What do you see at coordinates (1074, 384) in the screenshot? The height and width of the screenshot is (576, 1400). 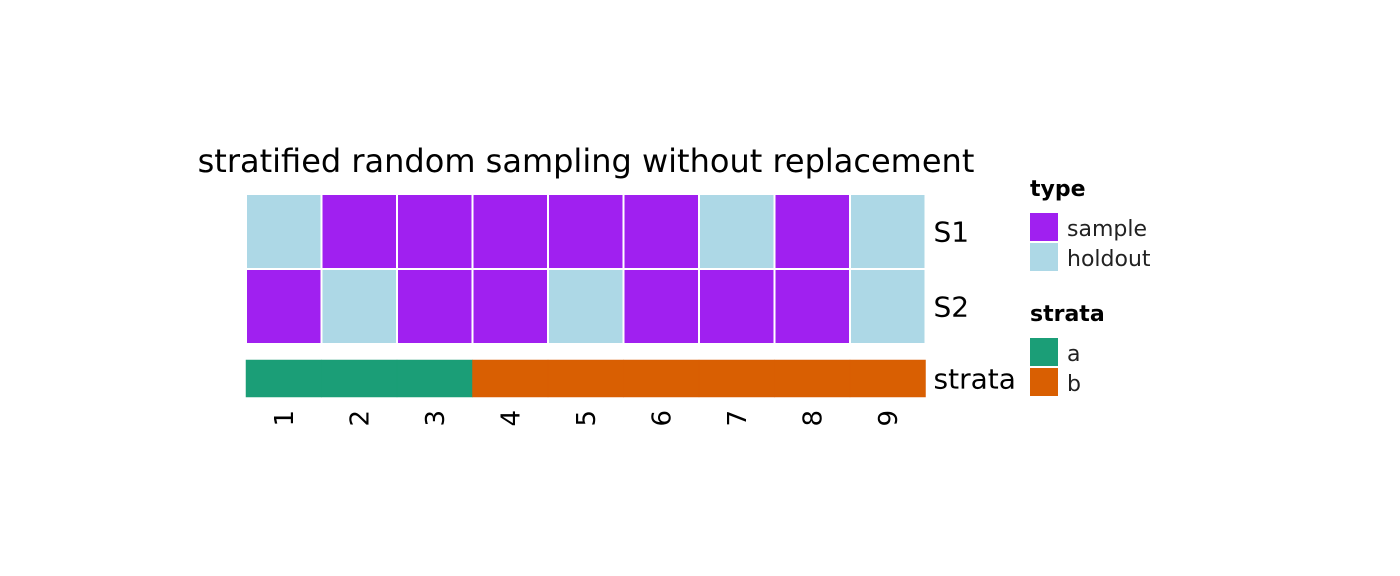 I see `legend-label-b: b` at bounding box center [1074, 384].